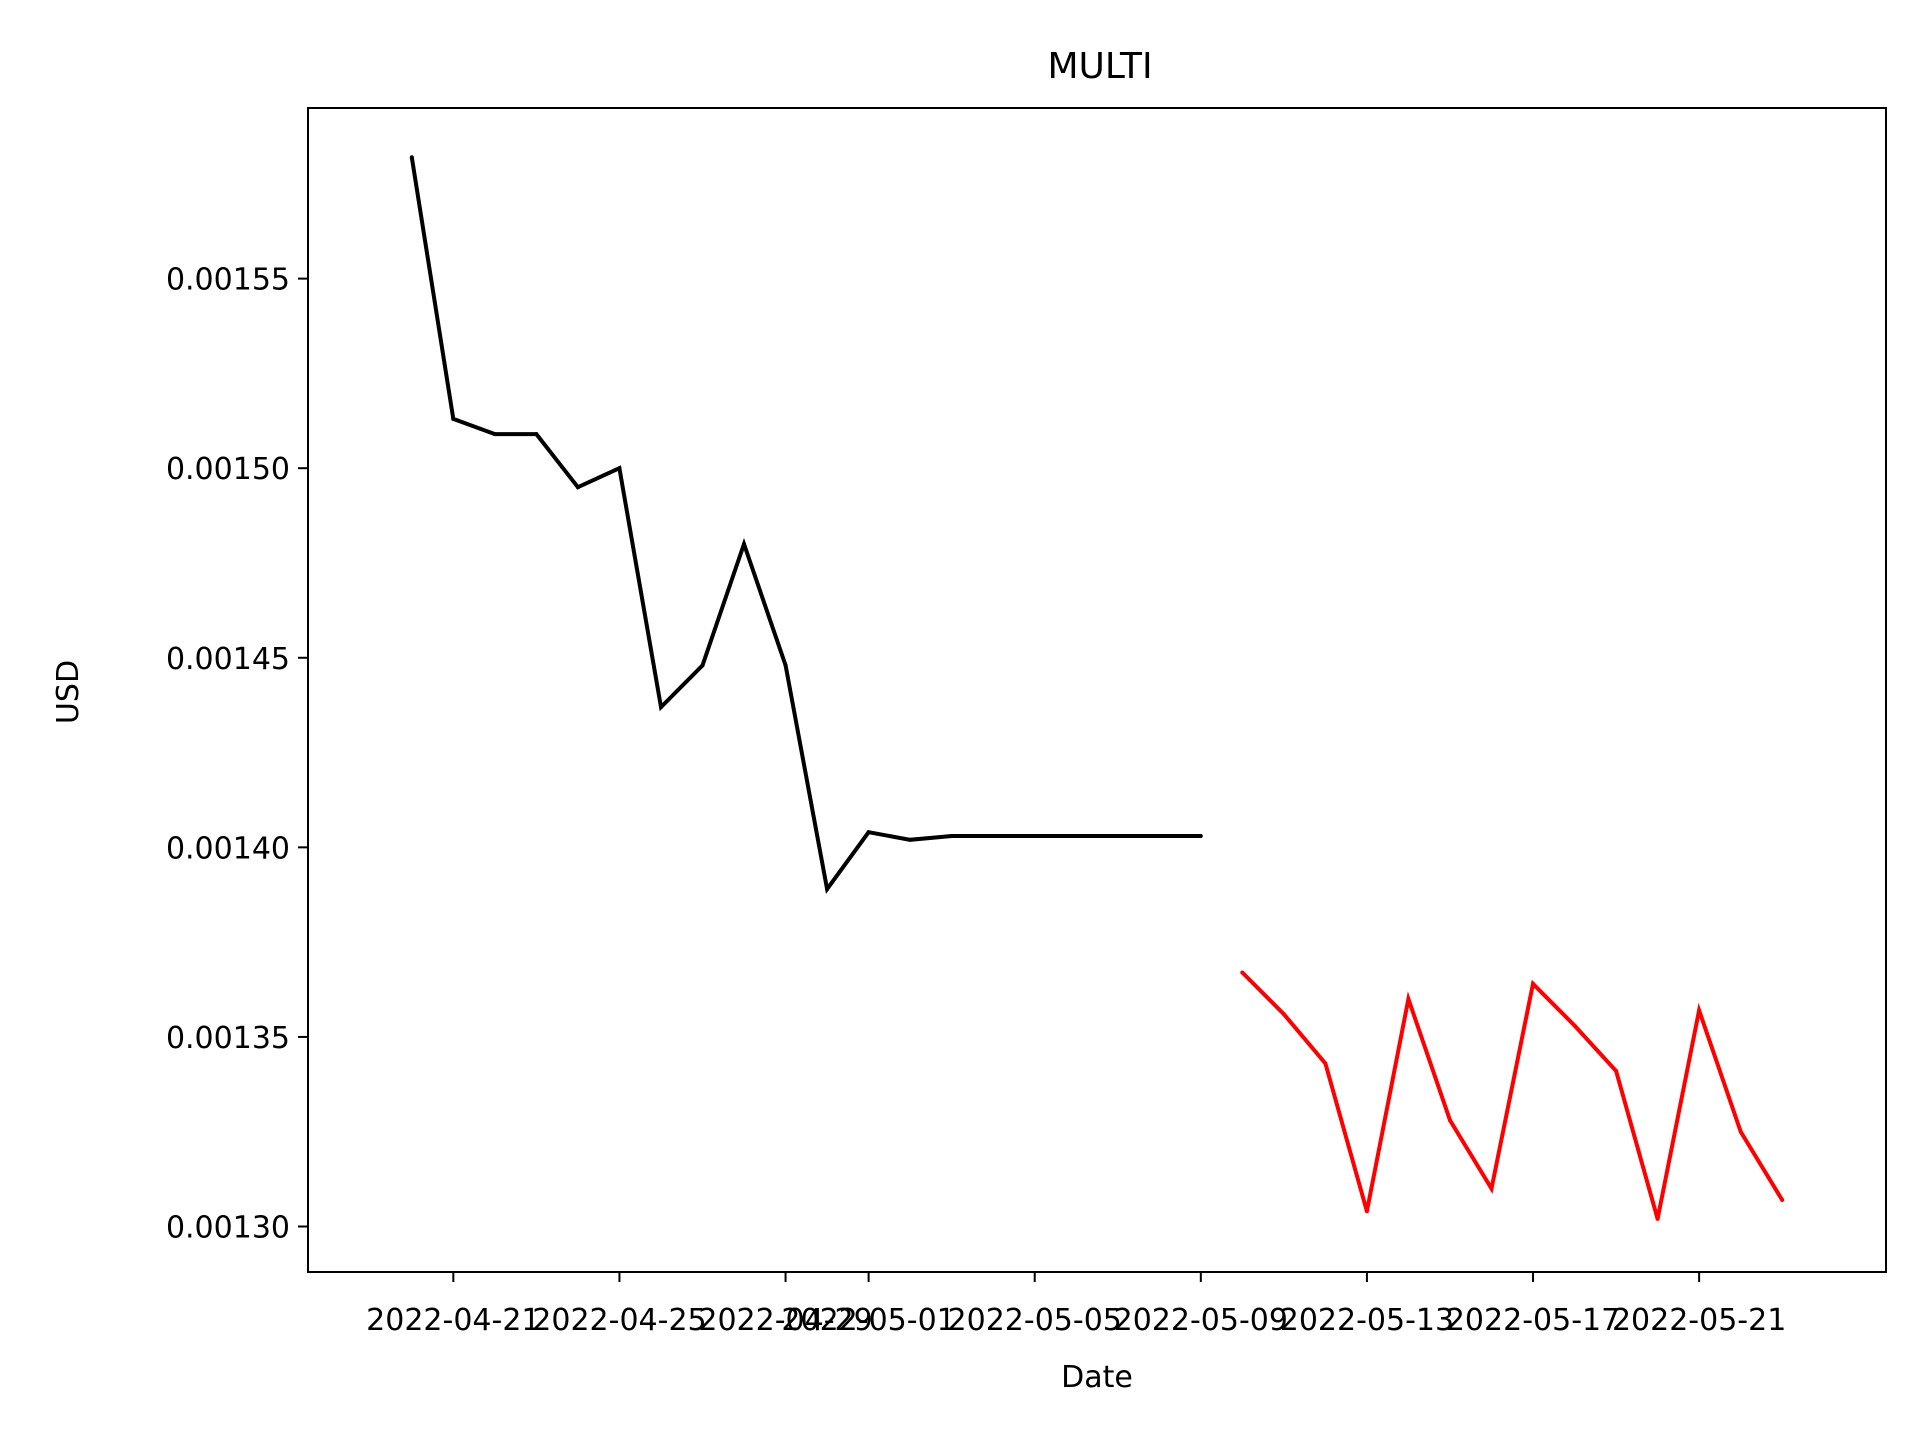 The height and width of the screenshot is (1440, 1920). What do you see at coordinates (228, 280) in the screenshot?
I see `y-tick-label: 0.00155` at bounding box center [228, 280].